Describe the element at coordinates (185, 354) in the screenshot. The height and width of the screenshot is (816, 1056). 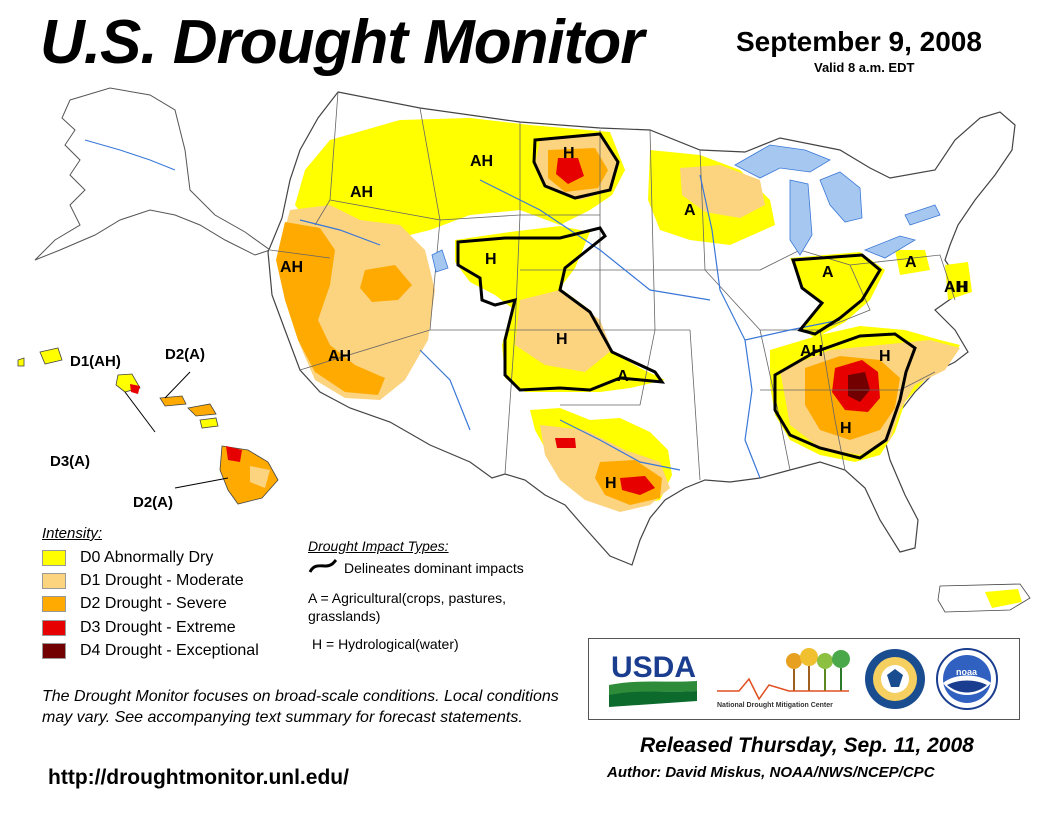
I see `hawaii-label-d2a-top: D2(A)` at that location.